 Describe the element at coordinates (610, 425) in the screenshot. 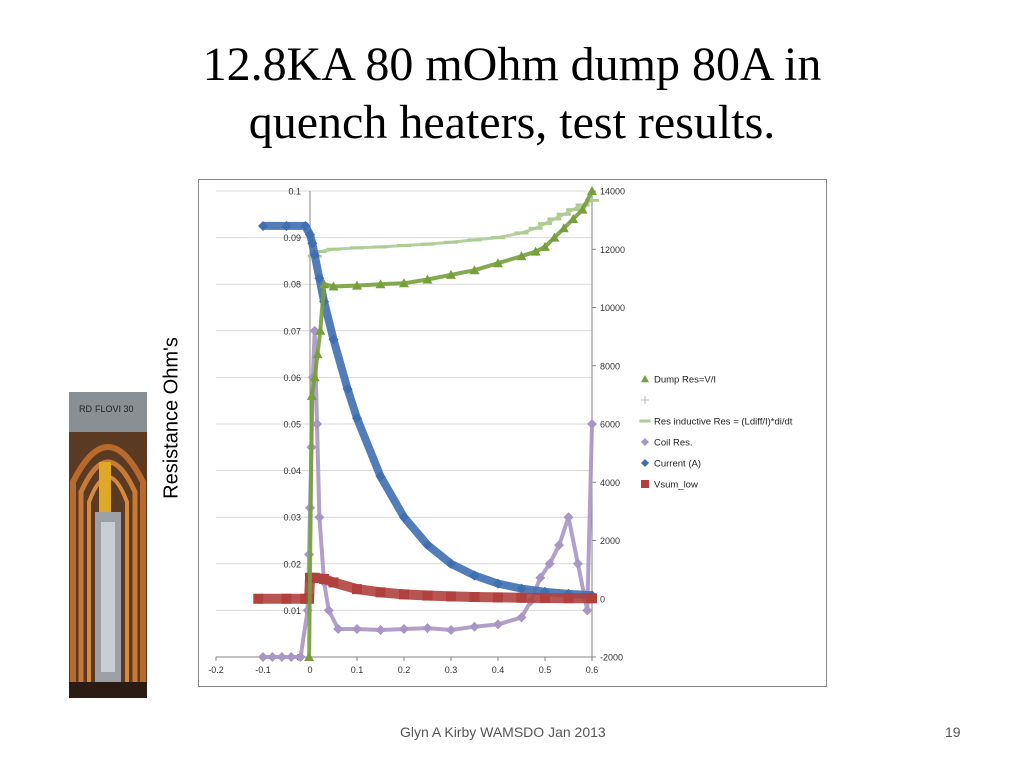

I see `y-right-tick-label: 6000` at that location.